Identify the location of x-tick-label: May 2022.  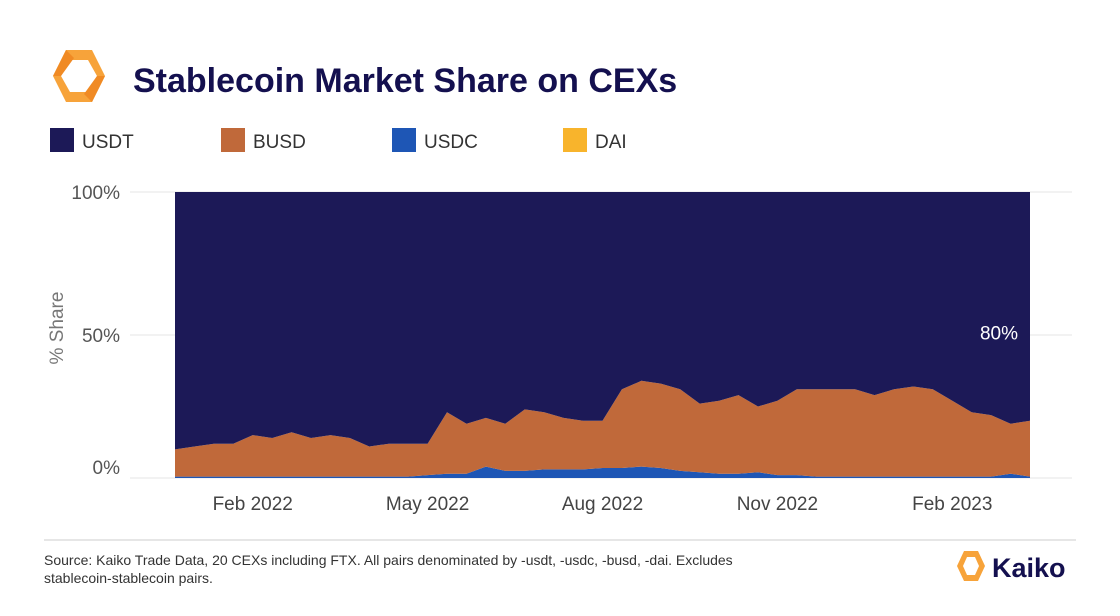
(427, 504).